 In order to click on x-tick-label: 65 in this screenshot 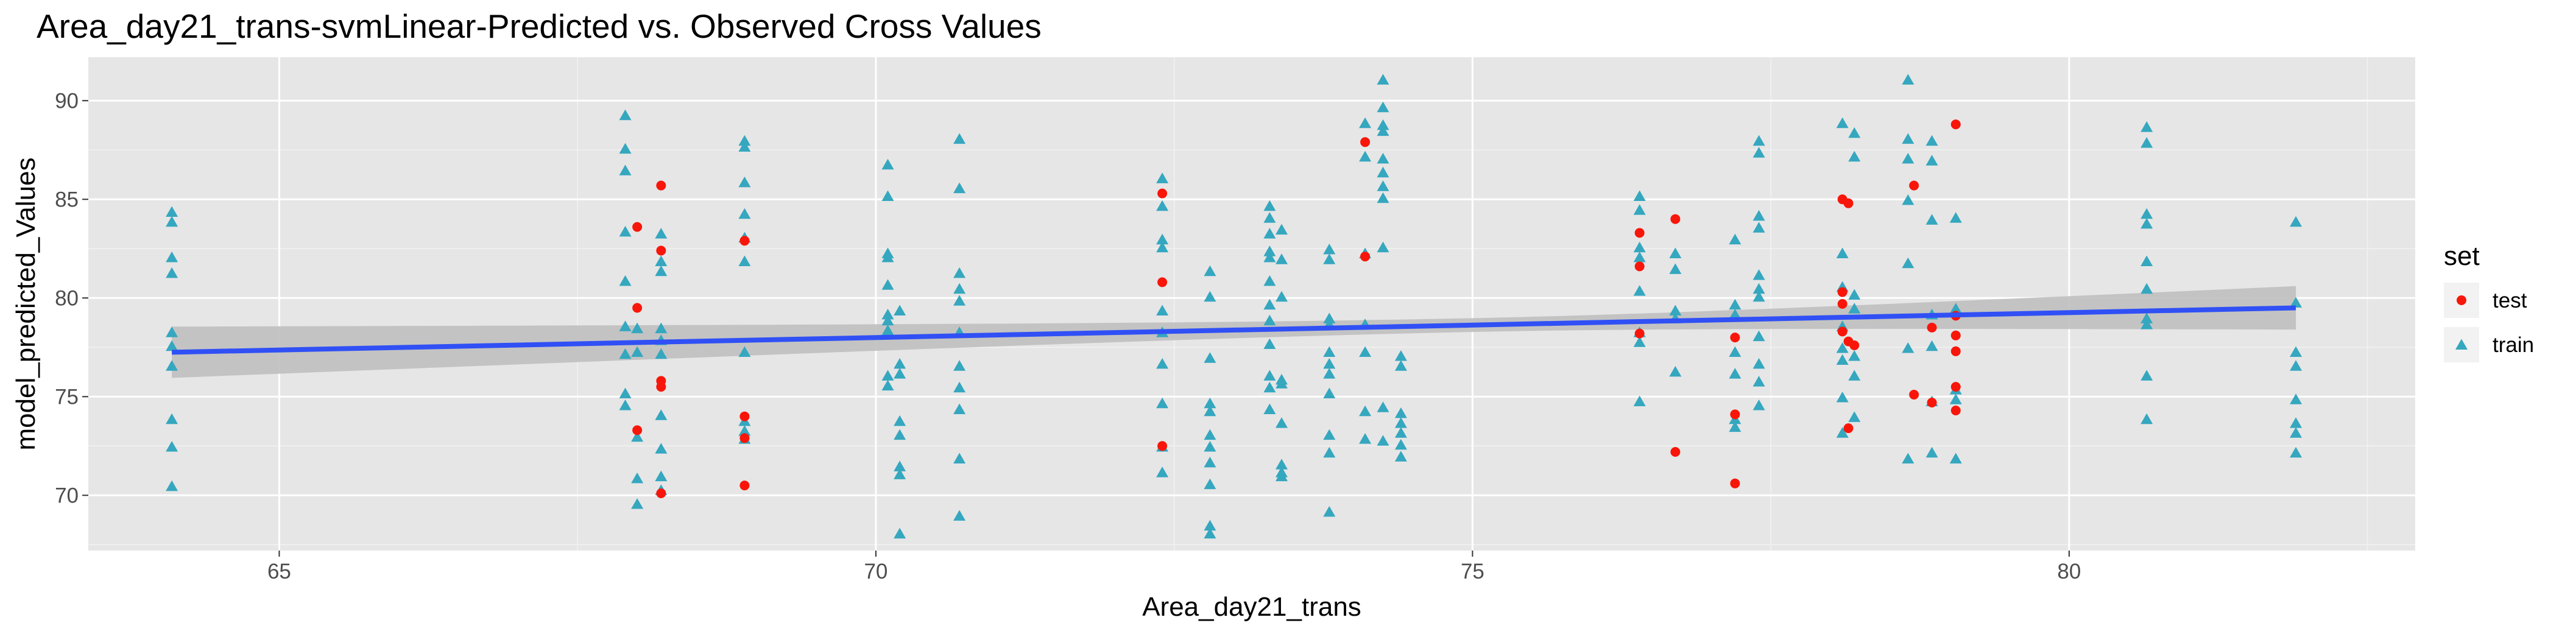, I will do `click(279, 571)`.